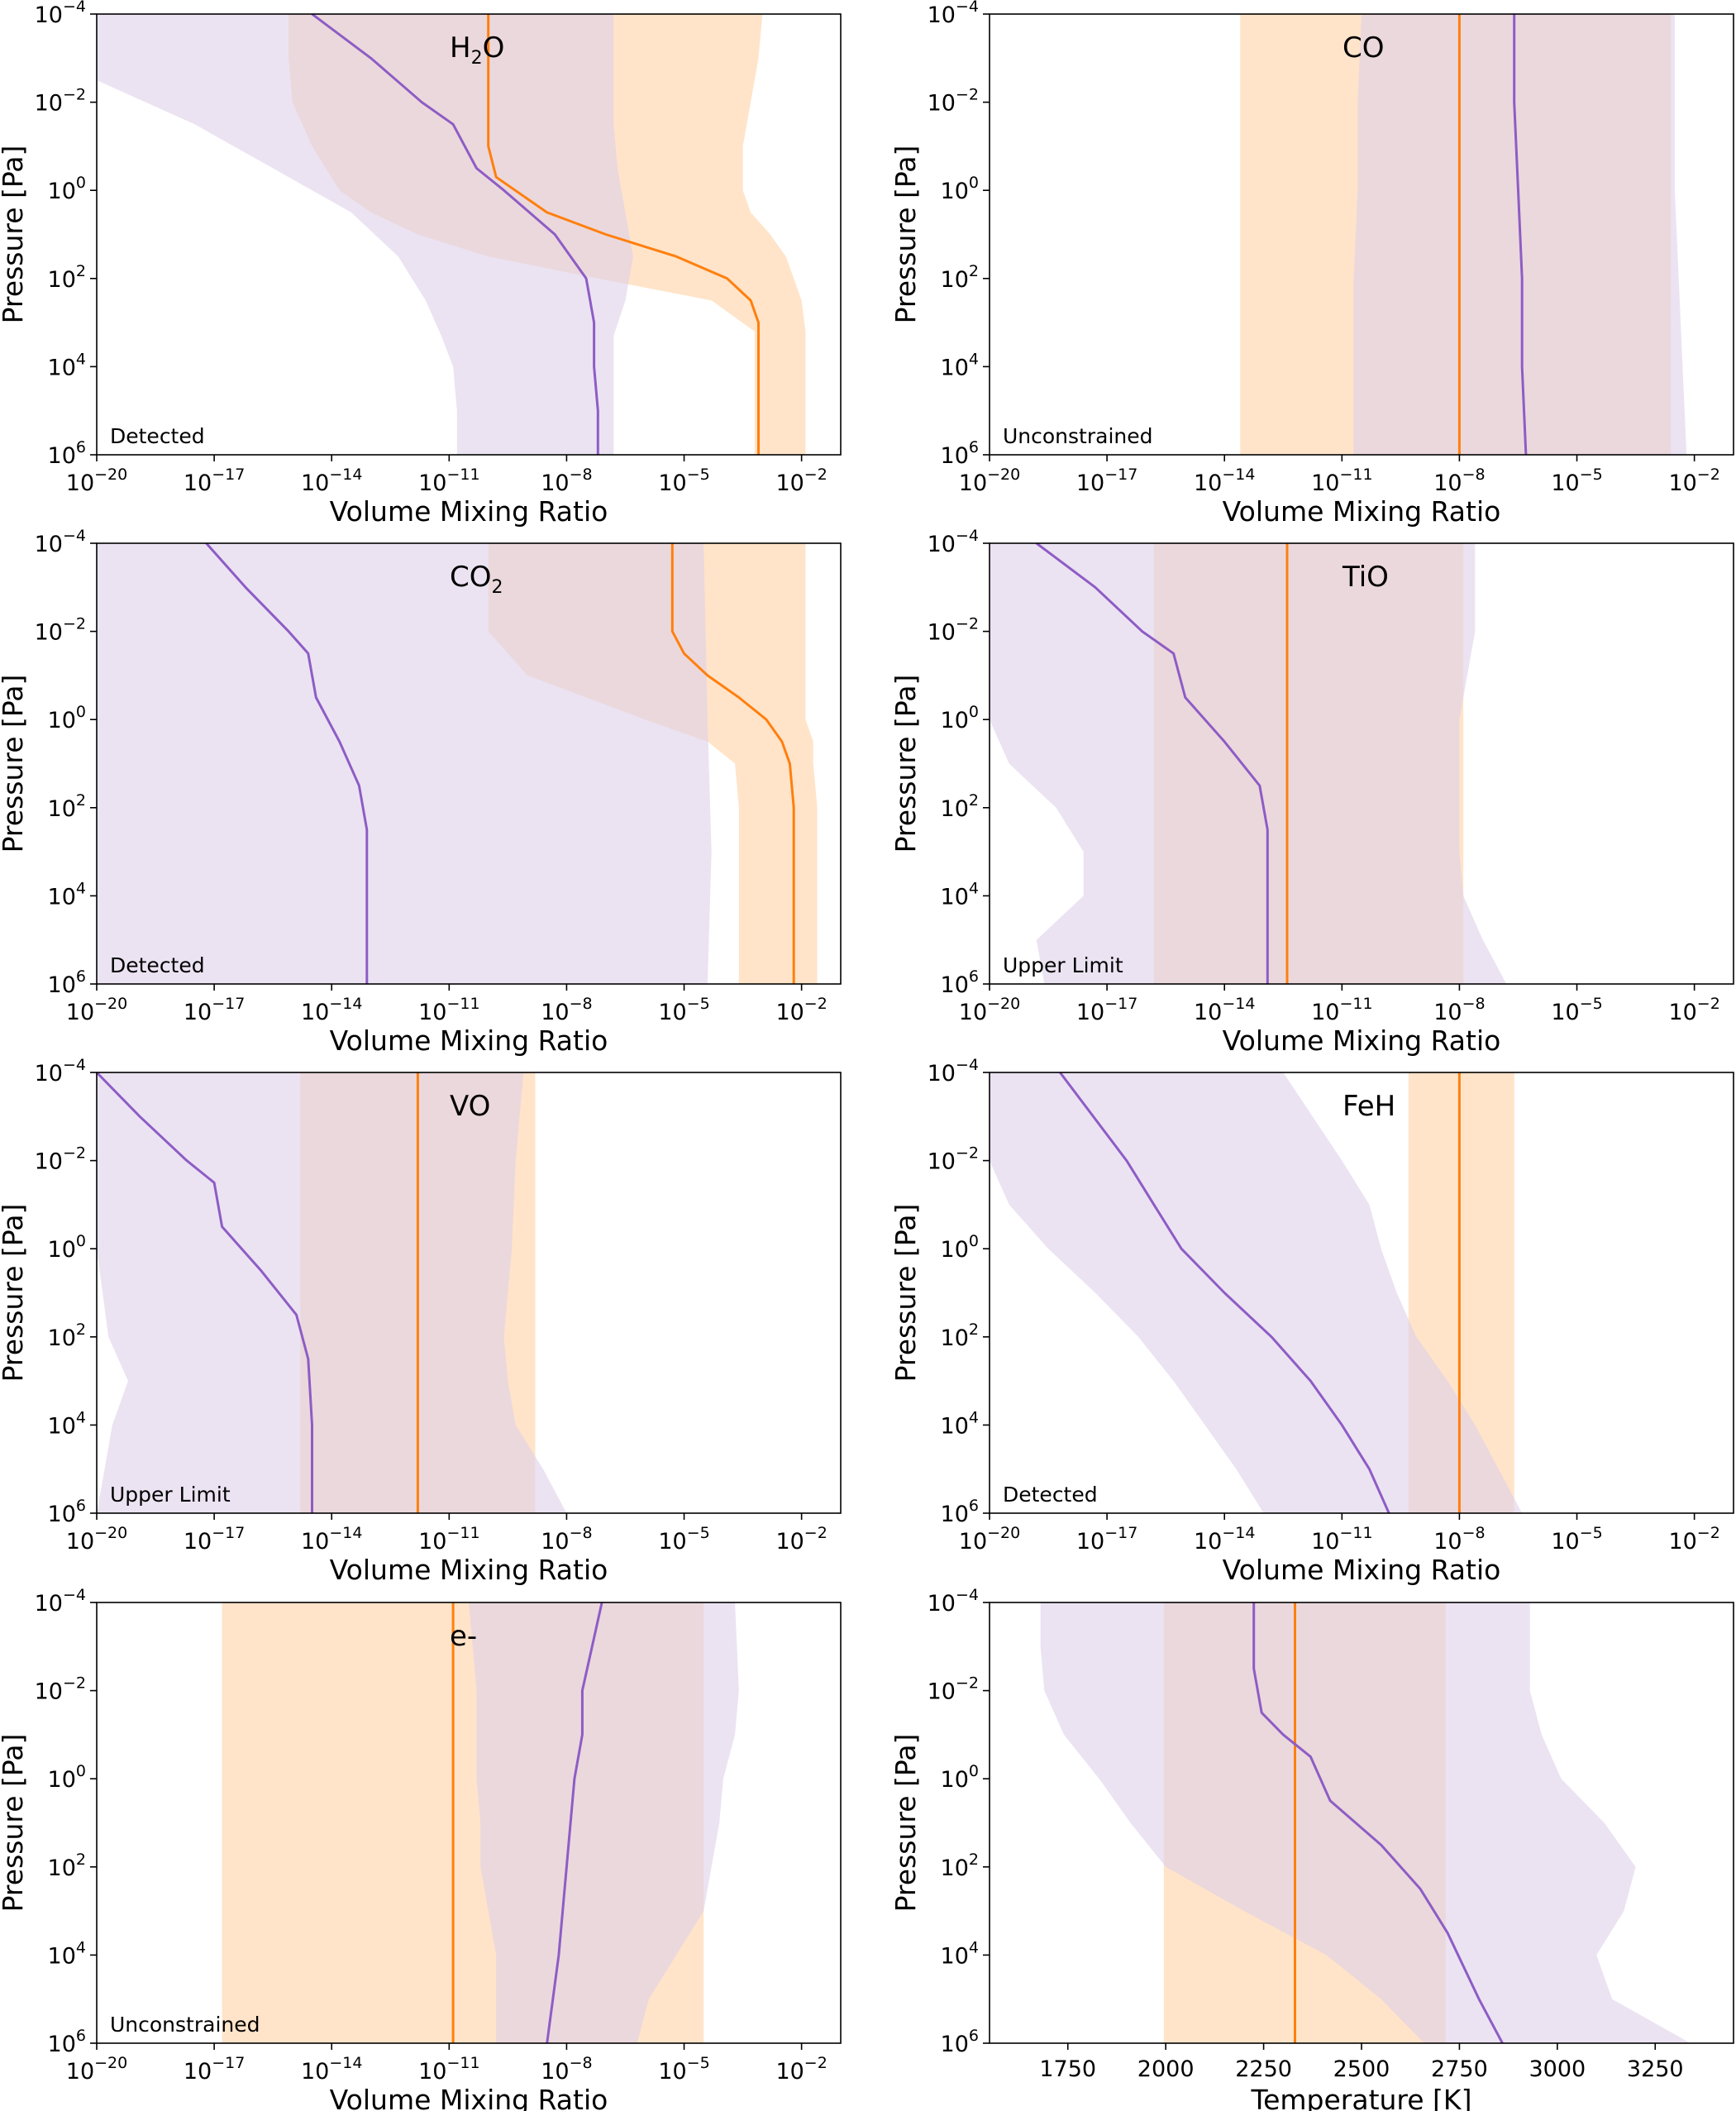  Describe the element at coordinates (67, 718) in the screenshot. I see `y-tick-label: 10⁰` at that location.